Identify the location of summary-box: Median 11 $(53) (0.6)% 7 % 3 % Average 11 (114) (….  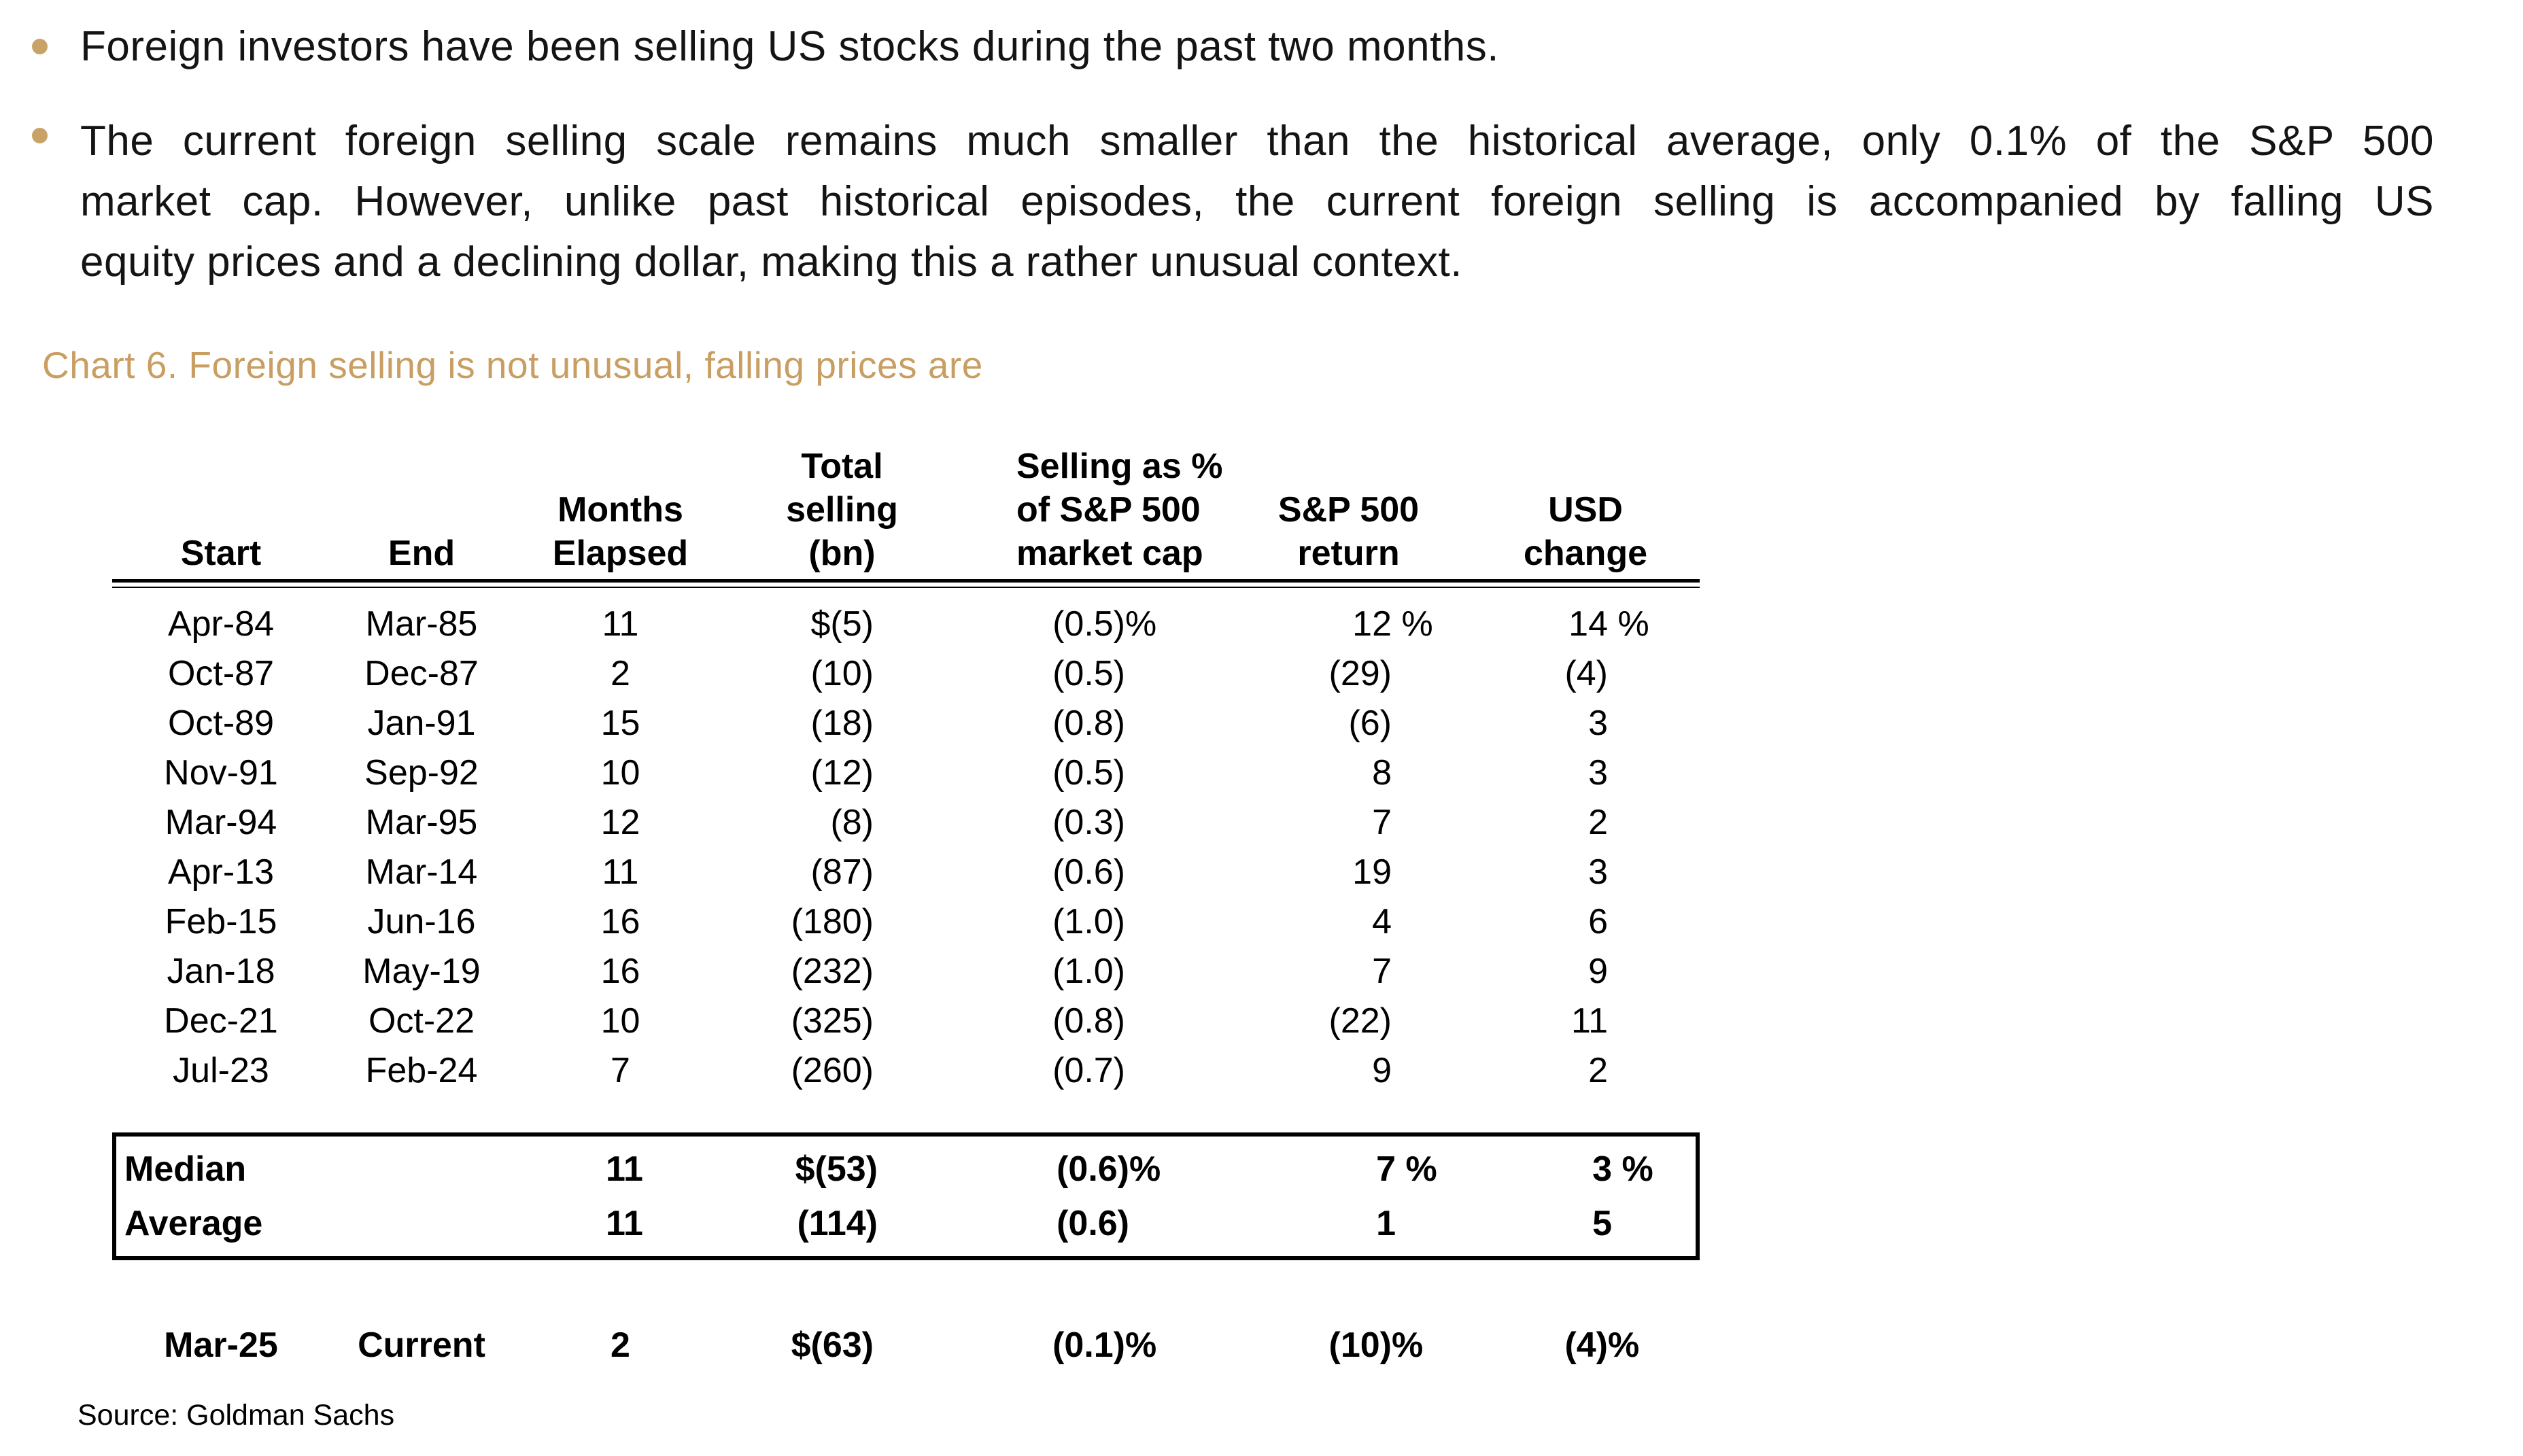
(906, 1196).